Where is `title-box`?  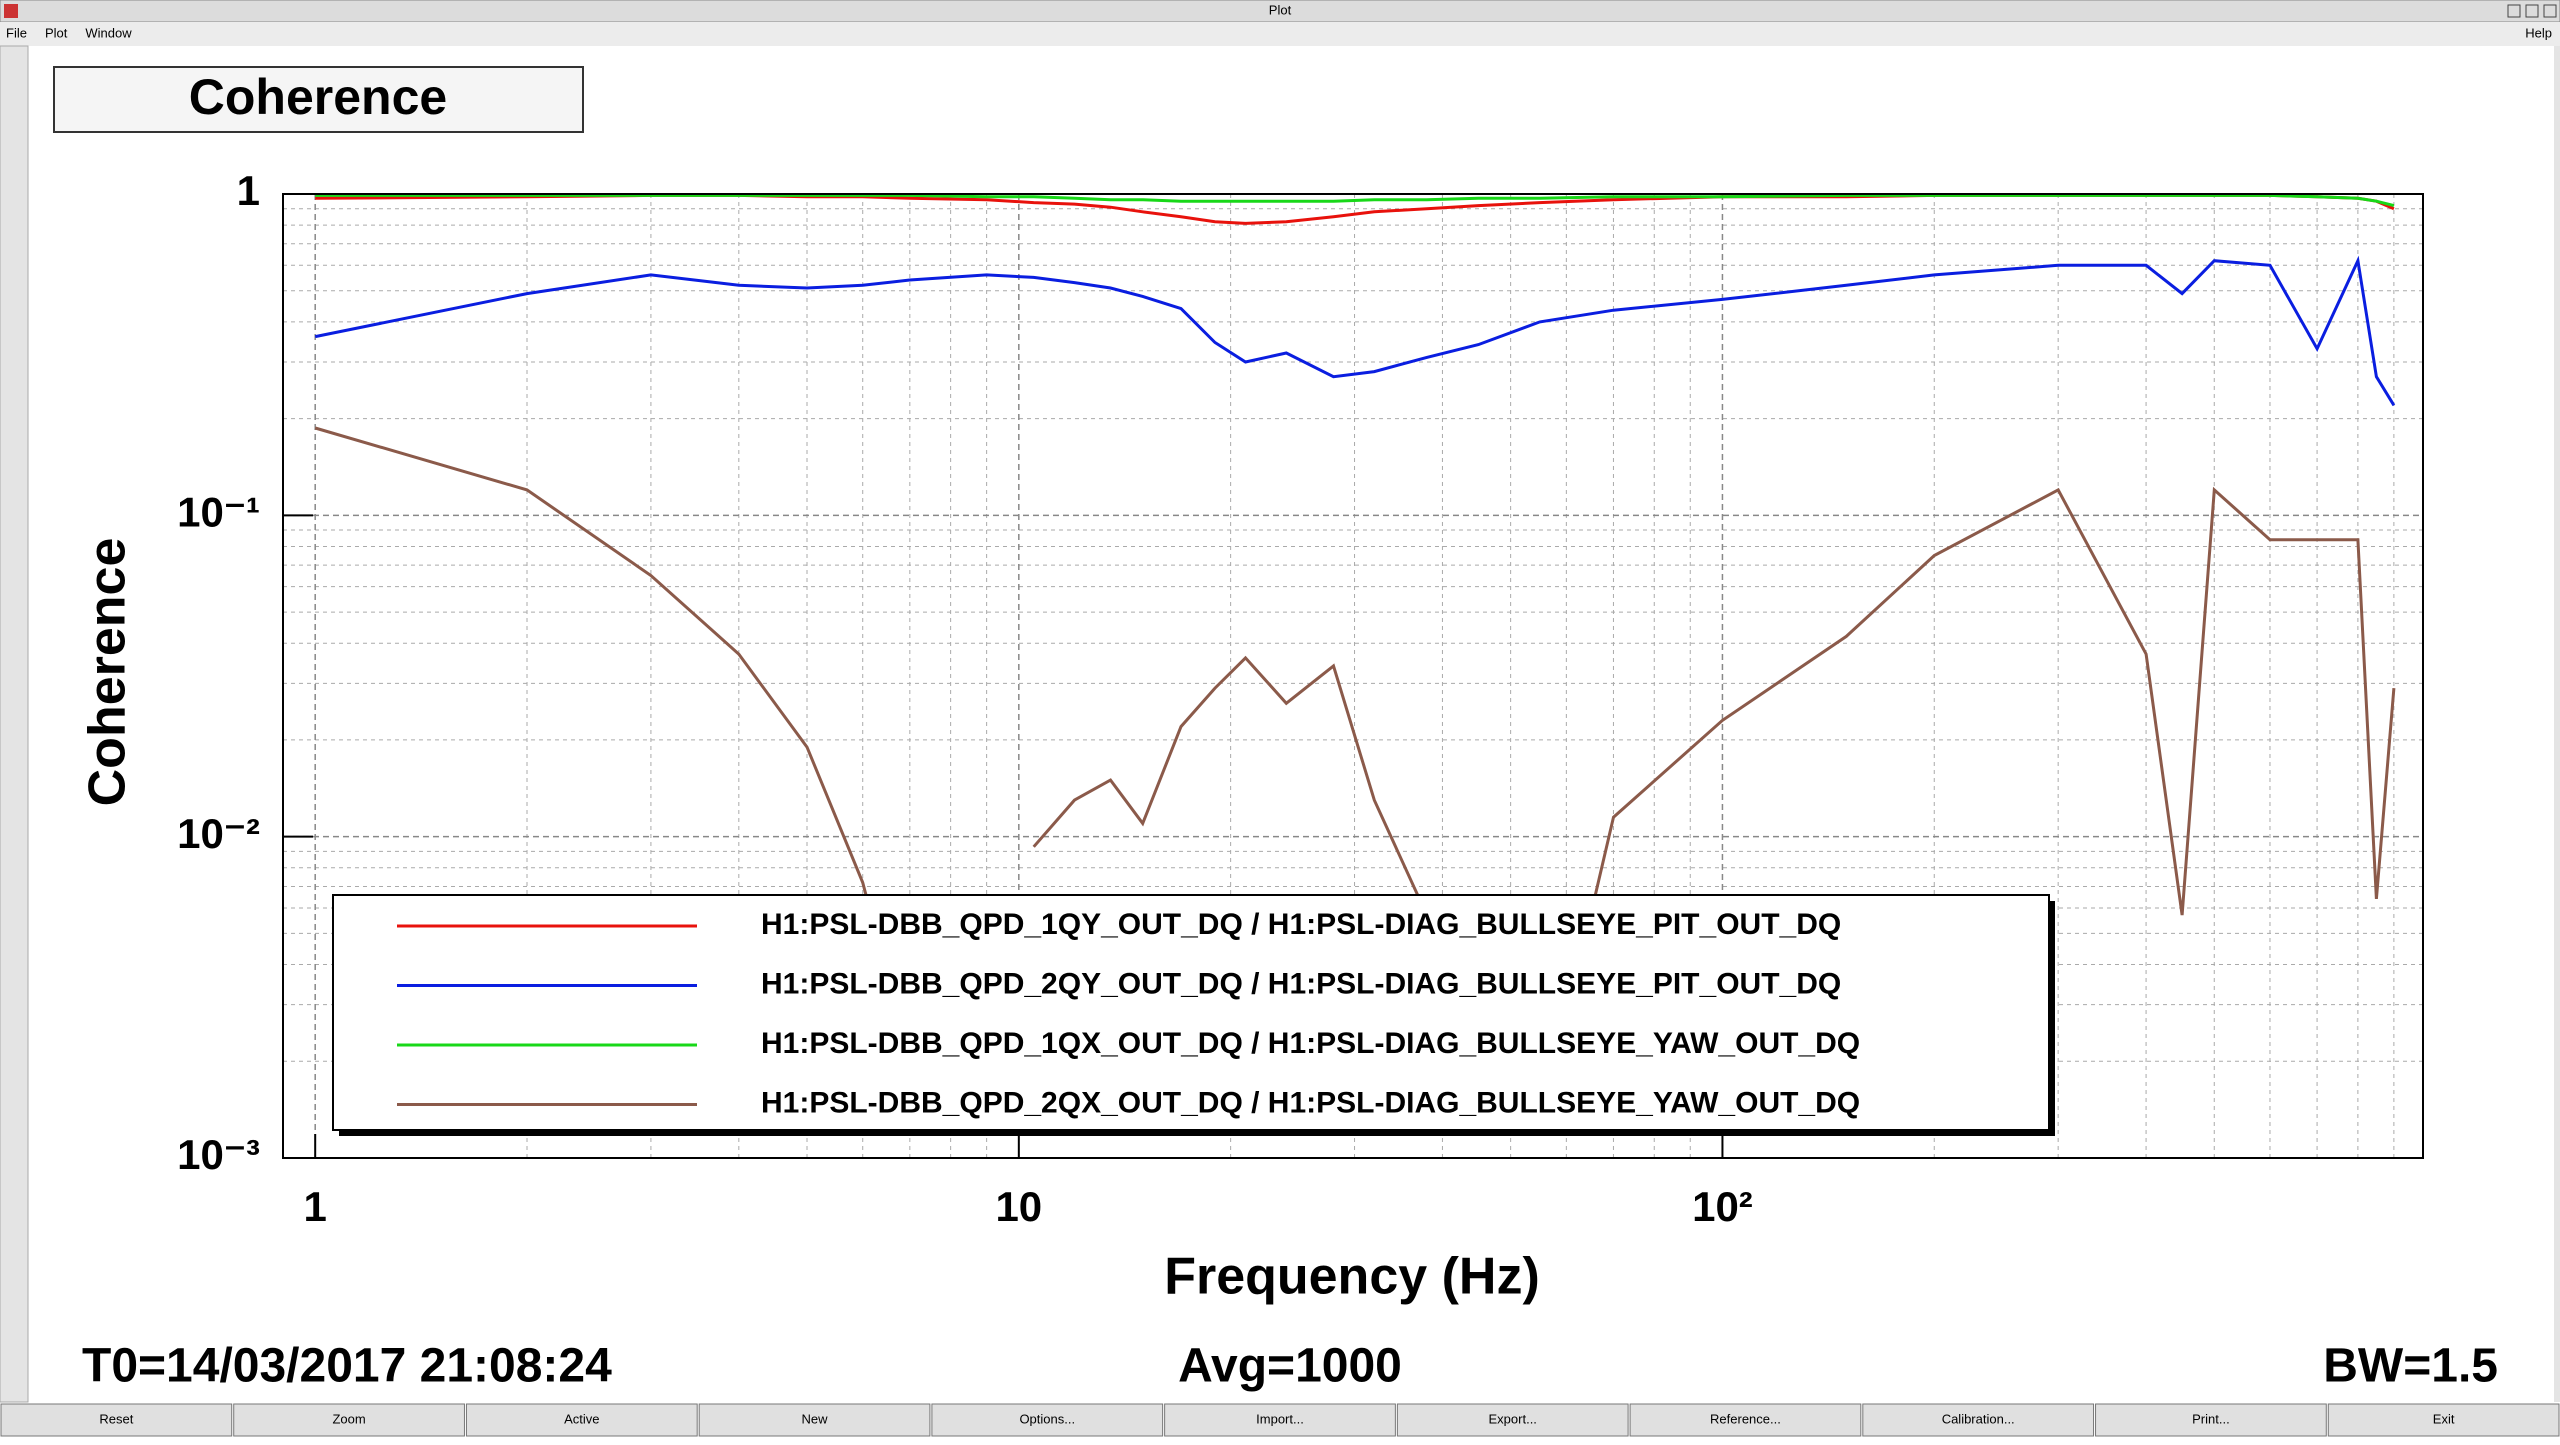
title-box is located at coordinates (318, 99).